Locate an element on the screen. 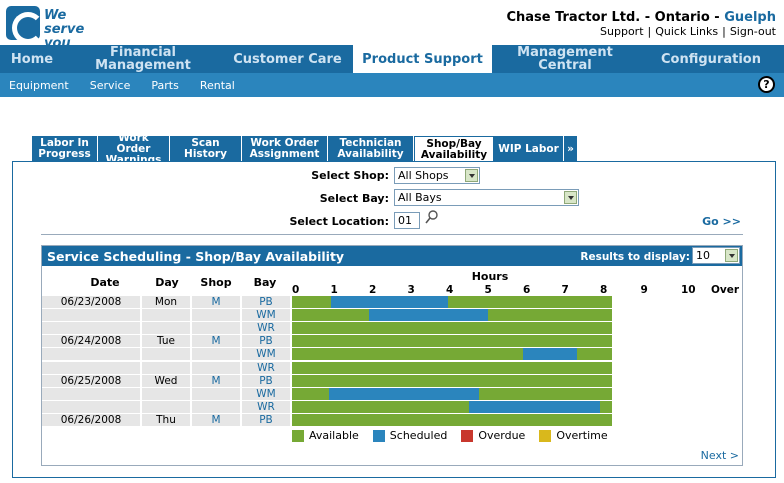 The height and width of the screenshot is (483, 784). subnav-equipment: Equipment is located at coordinates (39, 85).